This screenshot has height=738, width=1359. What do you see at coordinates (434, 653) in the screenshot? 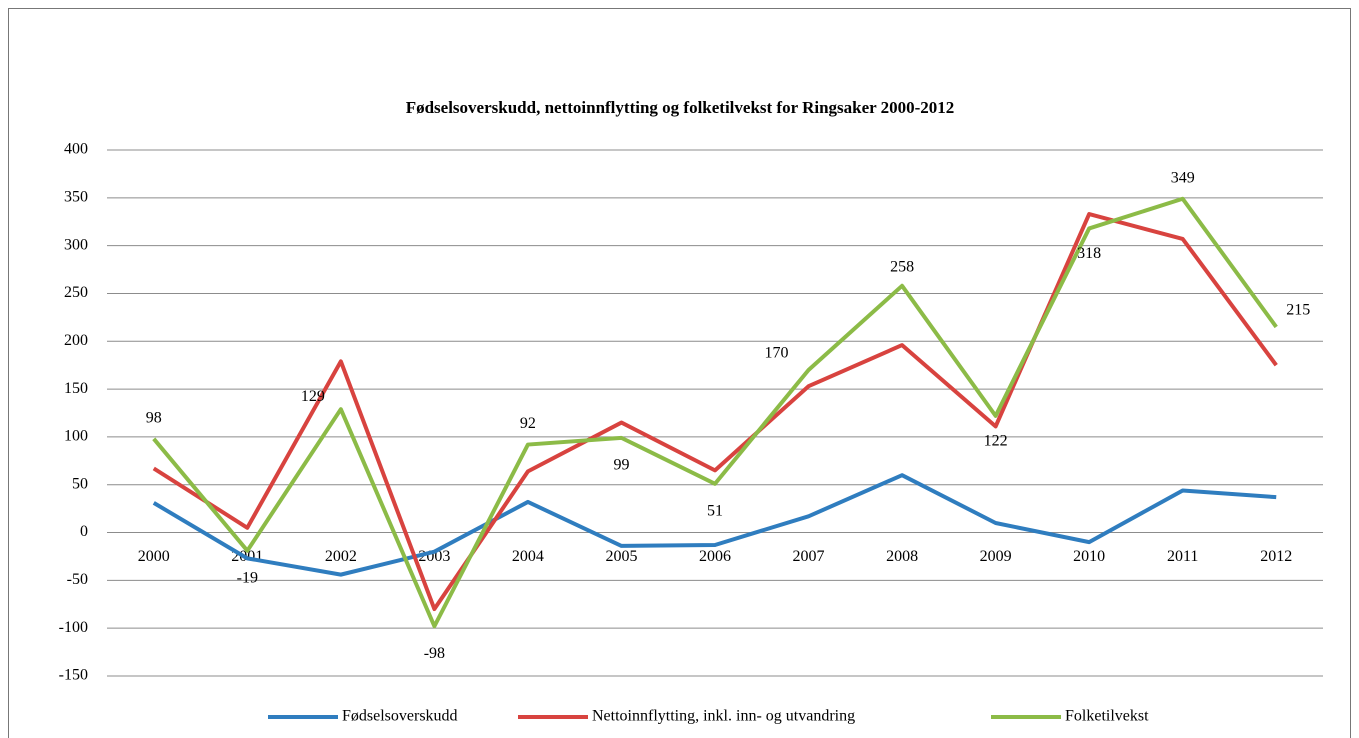
I see `data-label: -98` at bounding box center [434, 653].